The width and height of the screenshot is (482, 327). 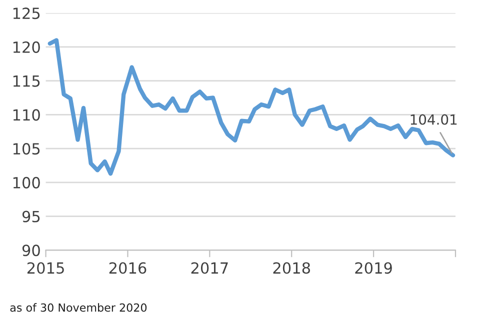 I want to click on y-tick-label: 105, so click(x=26, y=149).